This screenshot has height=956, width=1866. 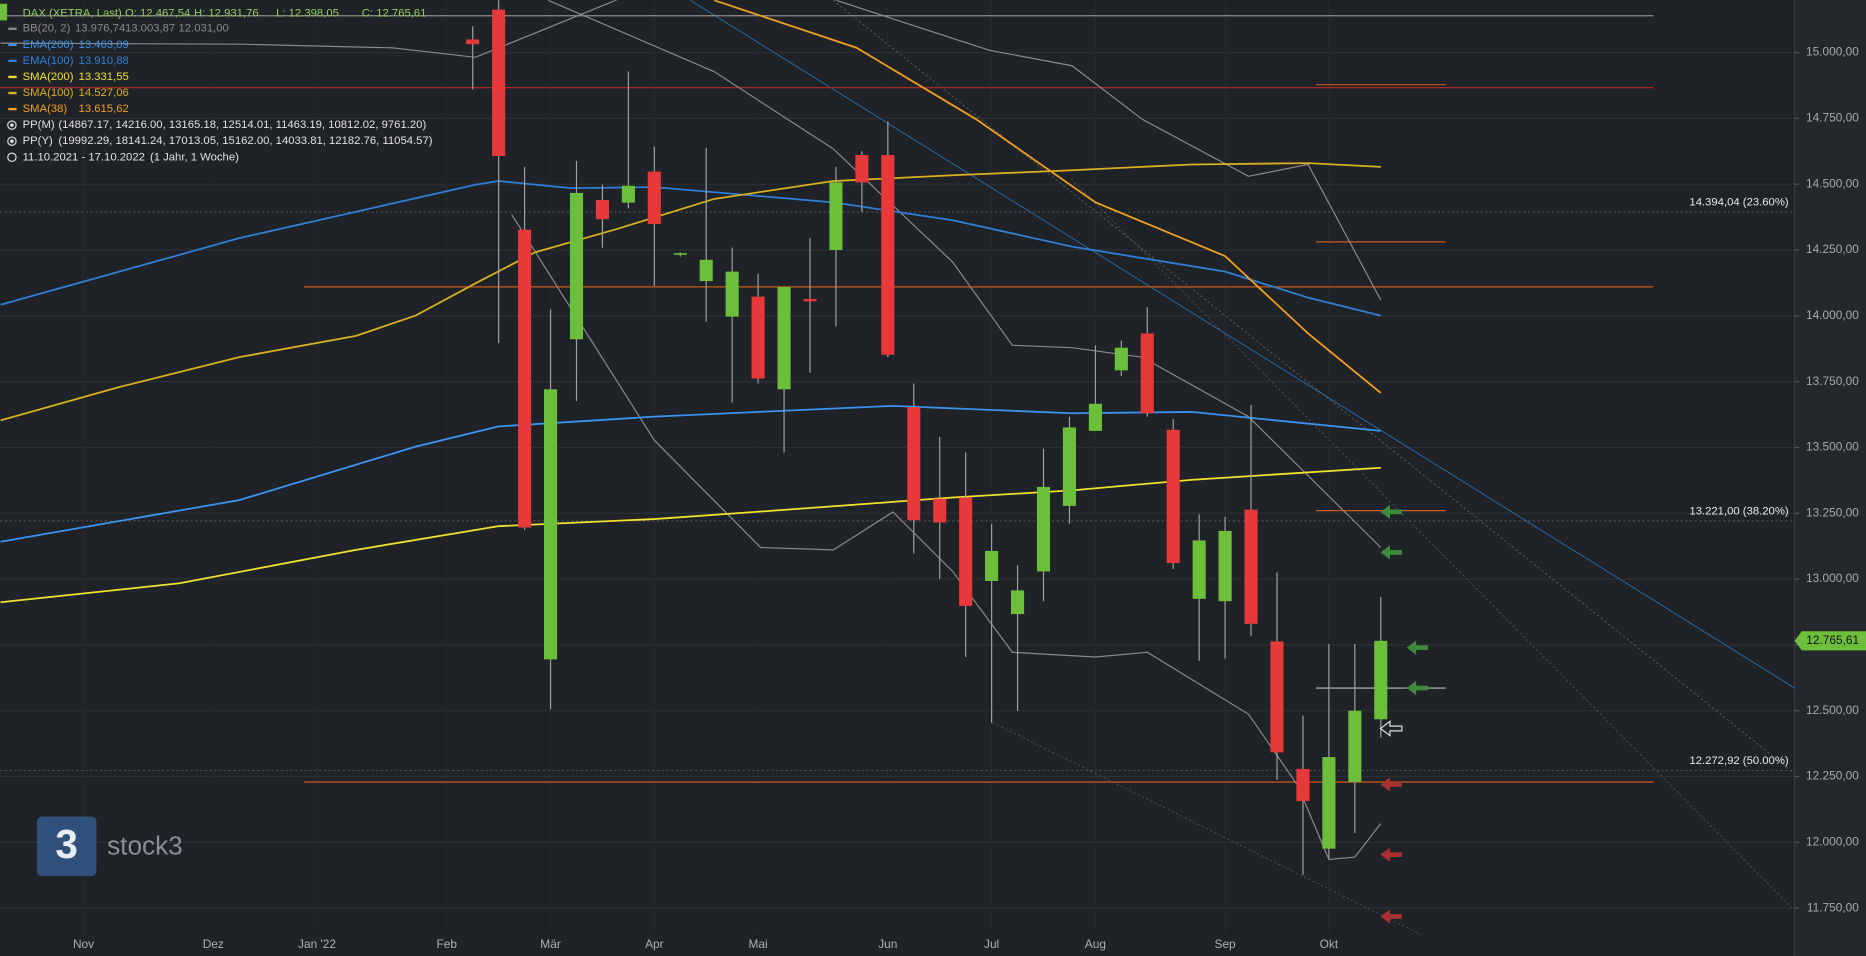 I want to click on x-tick-label: Jul, so click(x=991, y=944).